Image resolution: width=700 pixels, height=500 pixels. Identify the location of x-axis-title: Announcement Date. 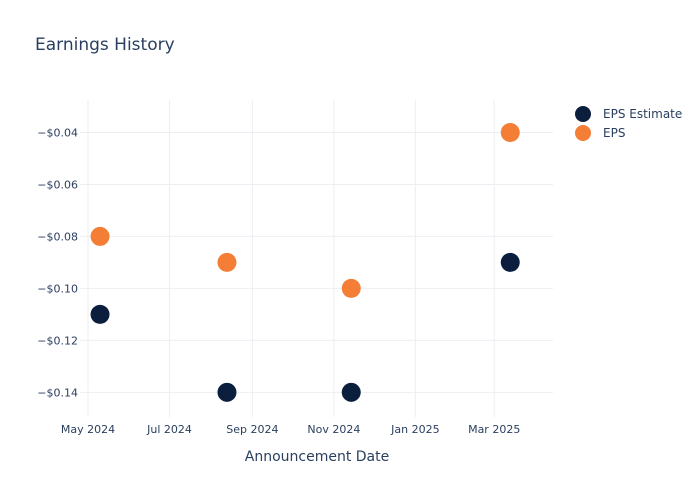
(317, 457).